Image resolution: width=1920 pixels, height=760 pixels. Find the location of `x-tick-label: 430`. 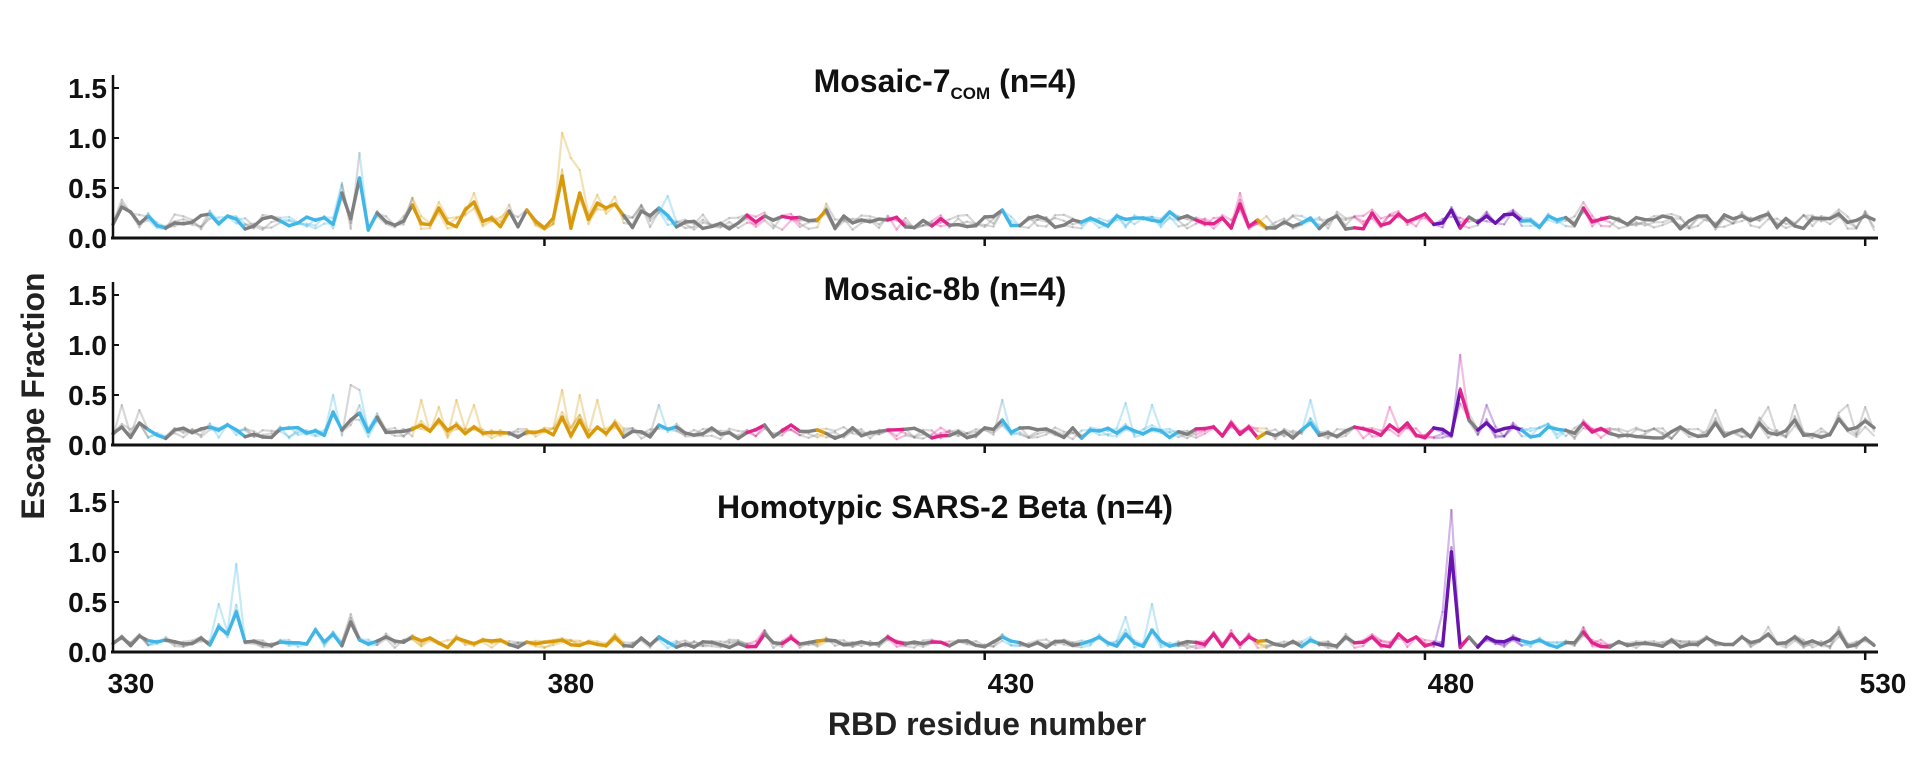

x-tick-label: 430 is located at coordinates (1011, 683).